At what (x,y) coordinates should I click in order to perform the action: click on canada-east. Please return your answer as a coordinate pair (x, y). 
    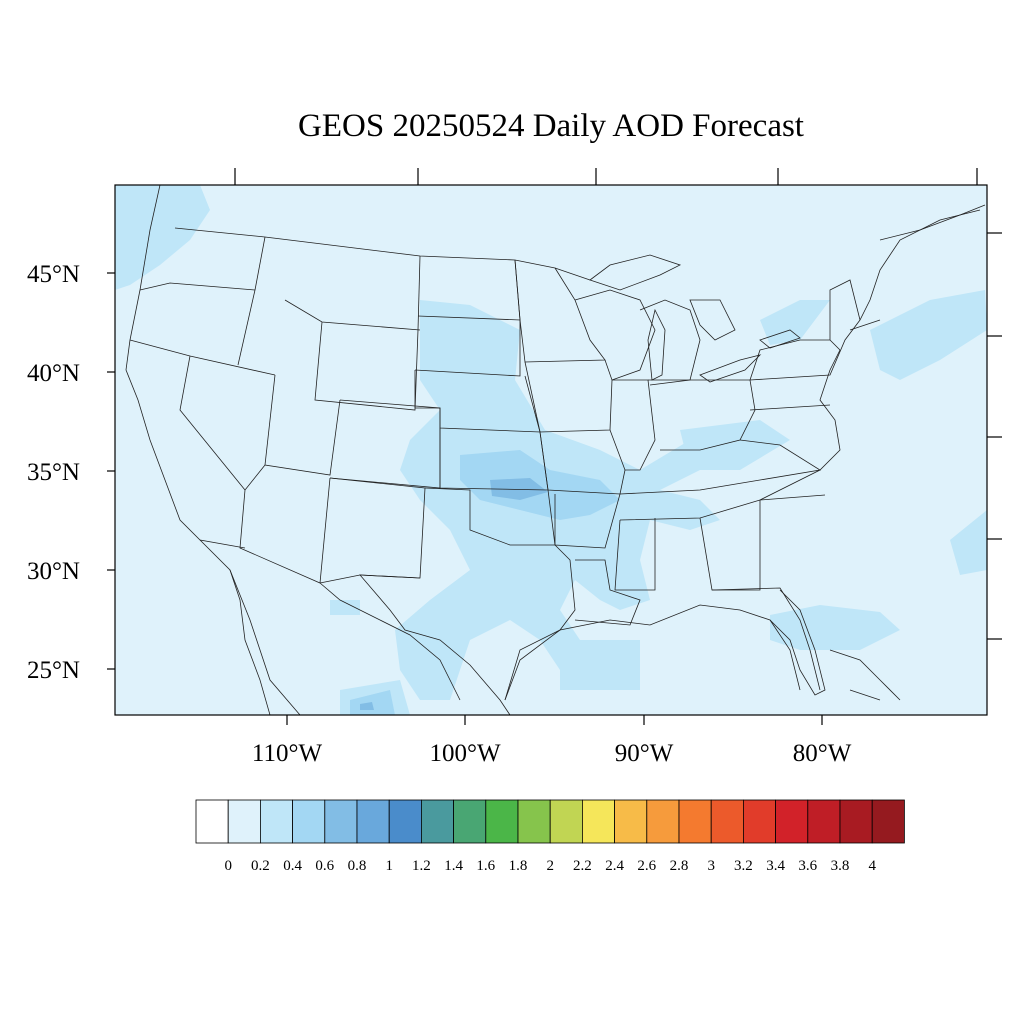
    Looking at the image, I should click on (932, 222).